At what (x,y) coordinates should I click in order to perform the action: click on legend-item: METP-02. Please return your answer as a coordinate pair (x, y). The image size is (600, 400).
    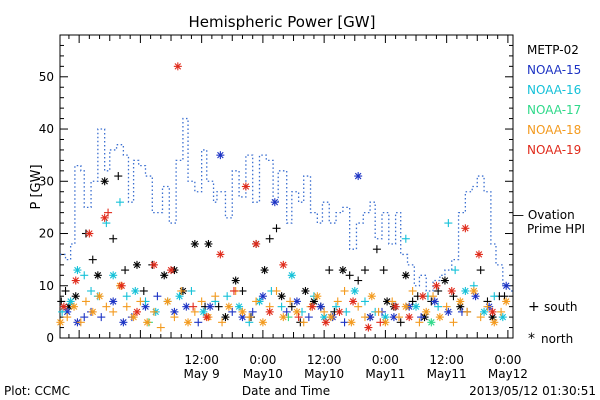
    Looking at the image, I should click on (553, 50).